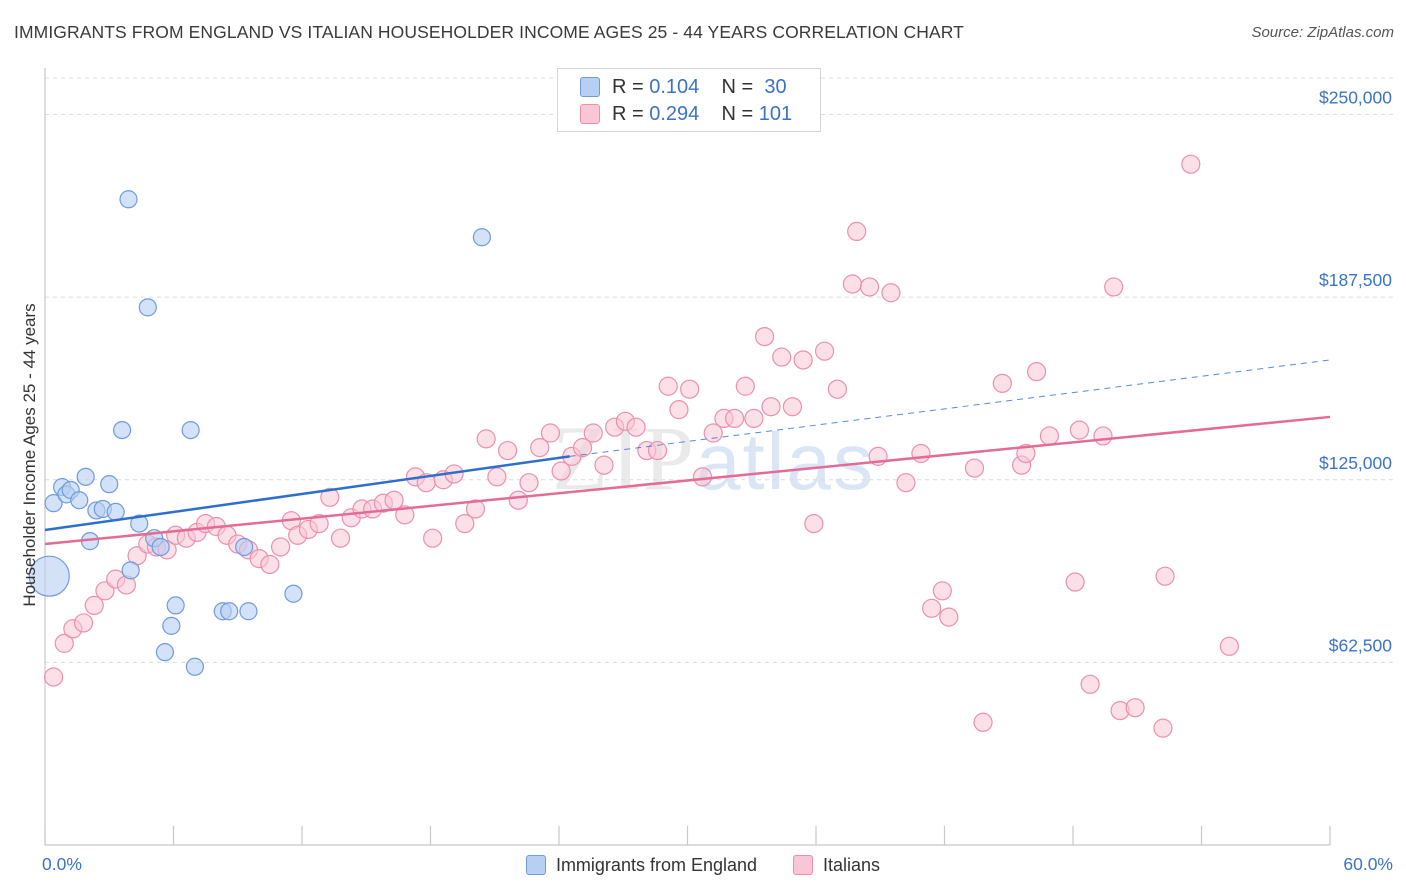  Describe the element at coordinates (950, 408) in the screenshot. I see `england-trend-extension` at that location.